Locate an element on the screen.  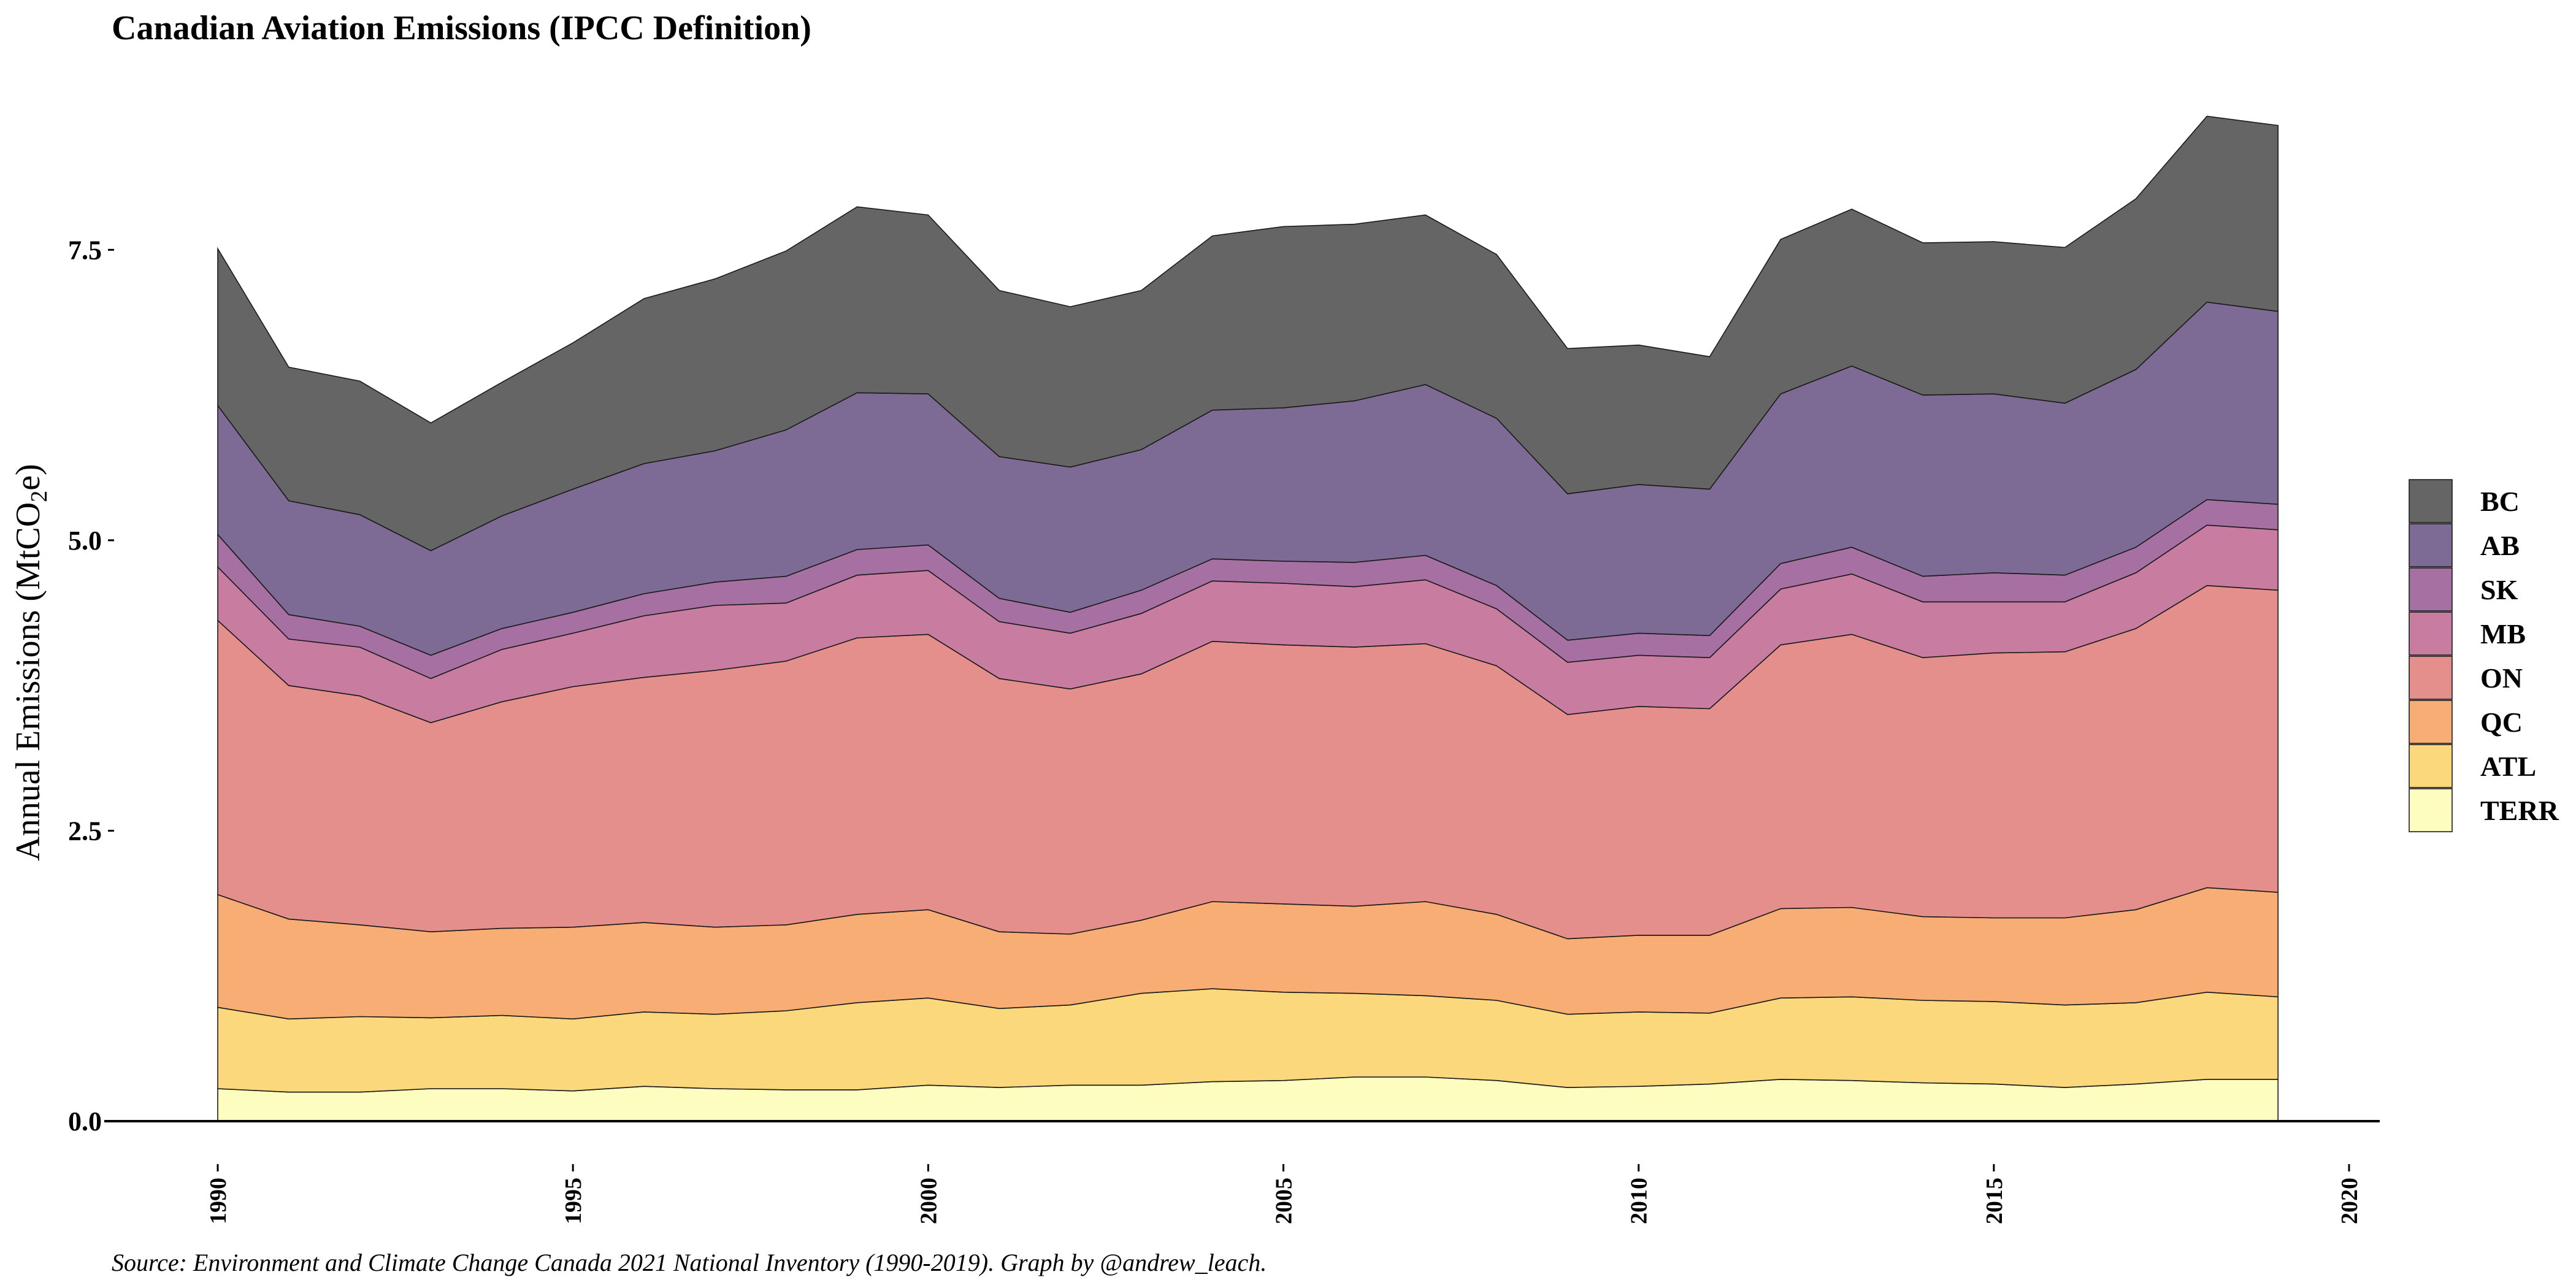
x-axis-ticks: 1990 1995 2000 2005 2010 2015 2020 is located at coordinates (1284, 1194).